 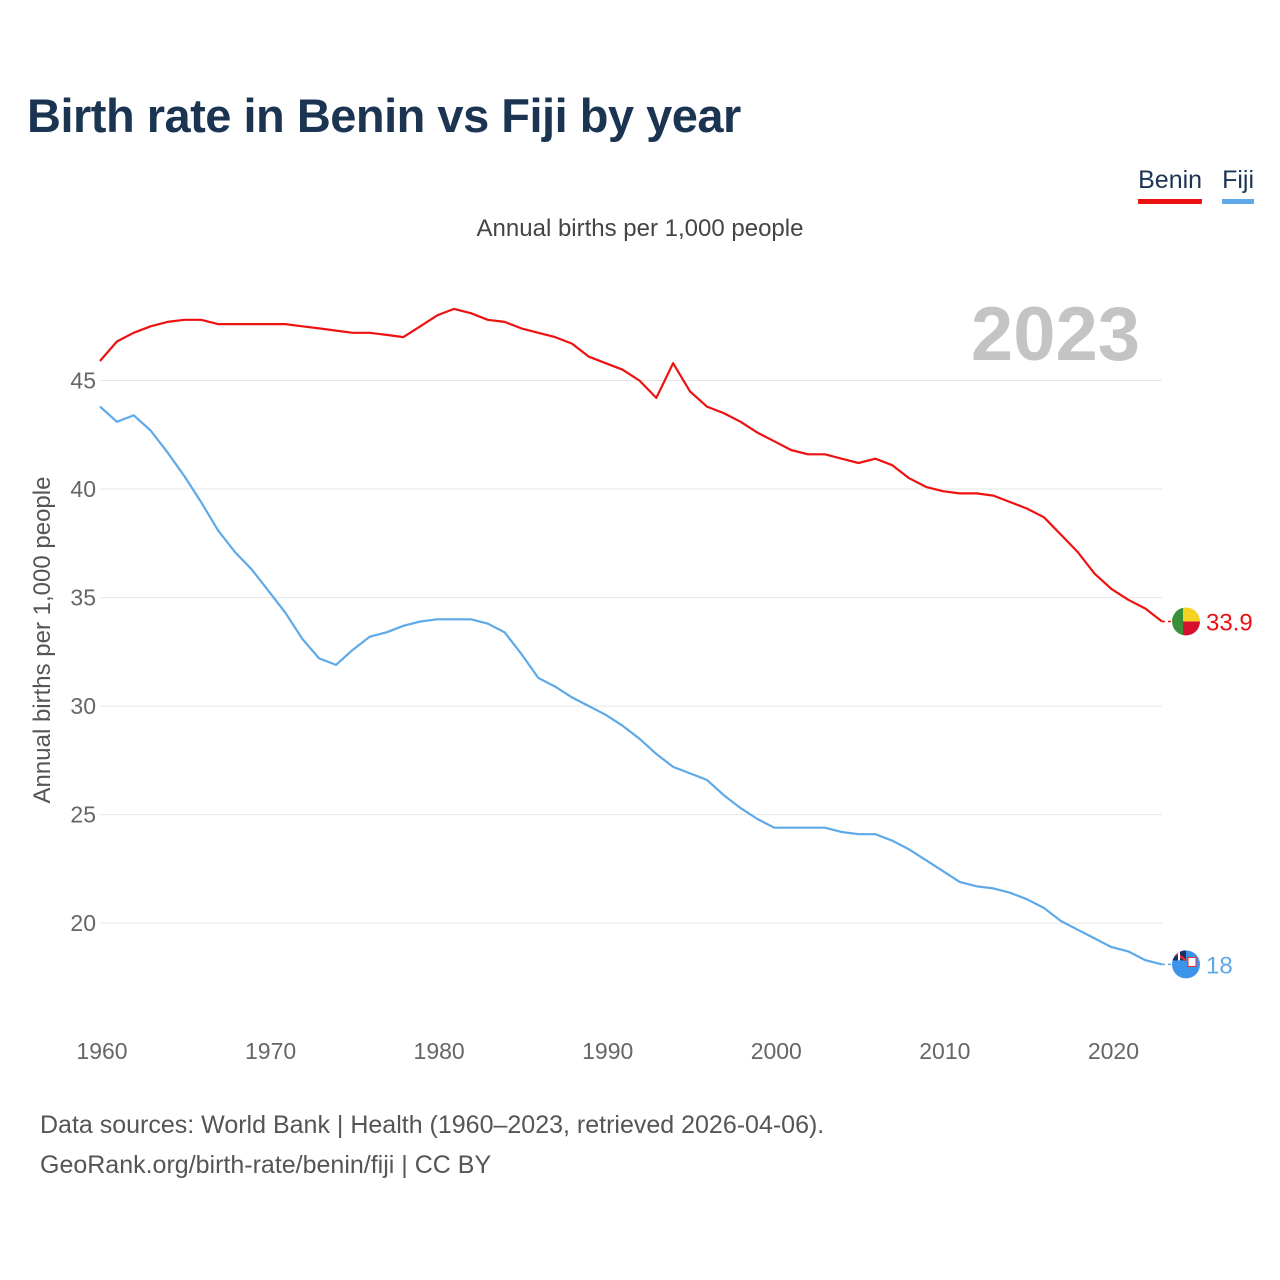 What do you see at coordinates (83, 489) in the screenshot?
I see `y-tick-label: 40` at bounding box center [83, 489].